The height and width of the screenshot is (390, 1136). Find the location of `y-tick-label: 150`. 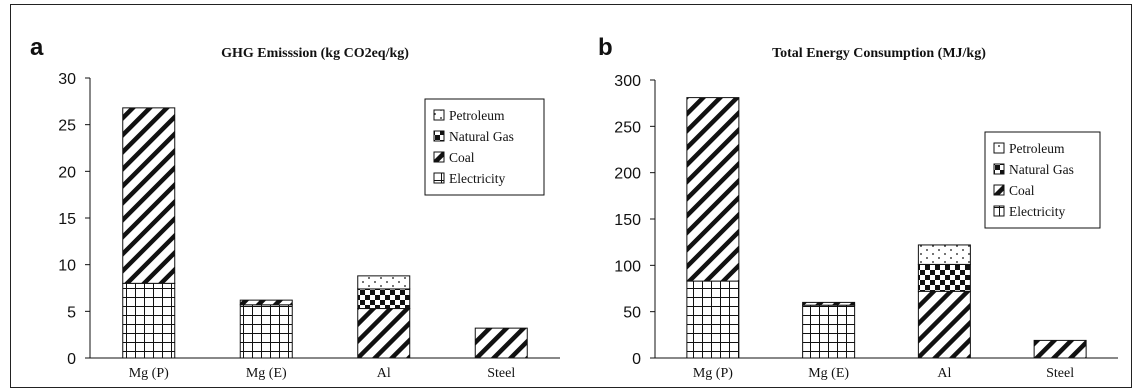

y-tick-label: 150 is located at coordinates (627, 220).